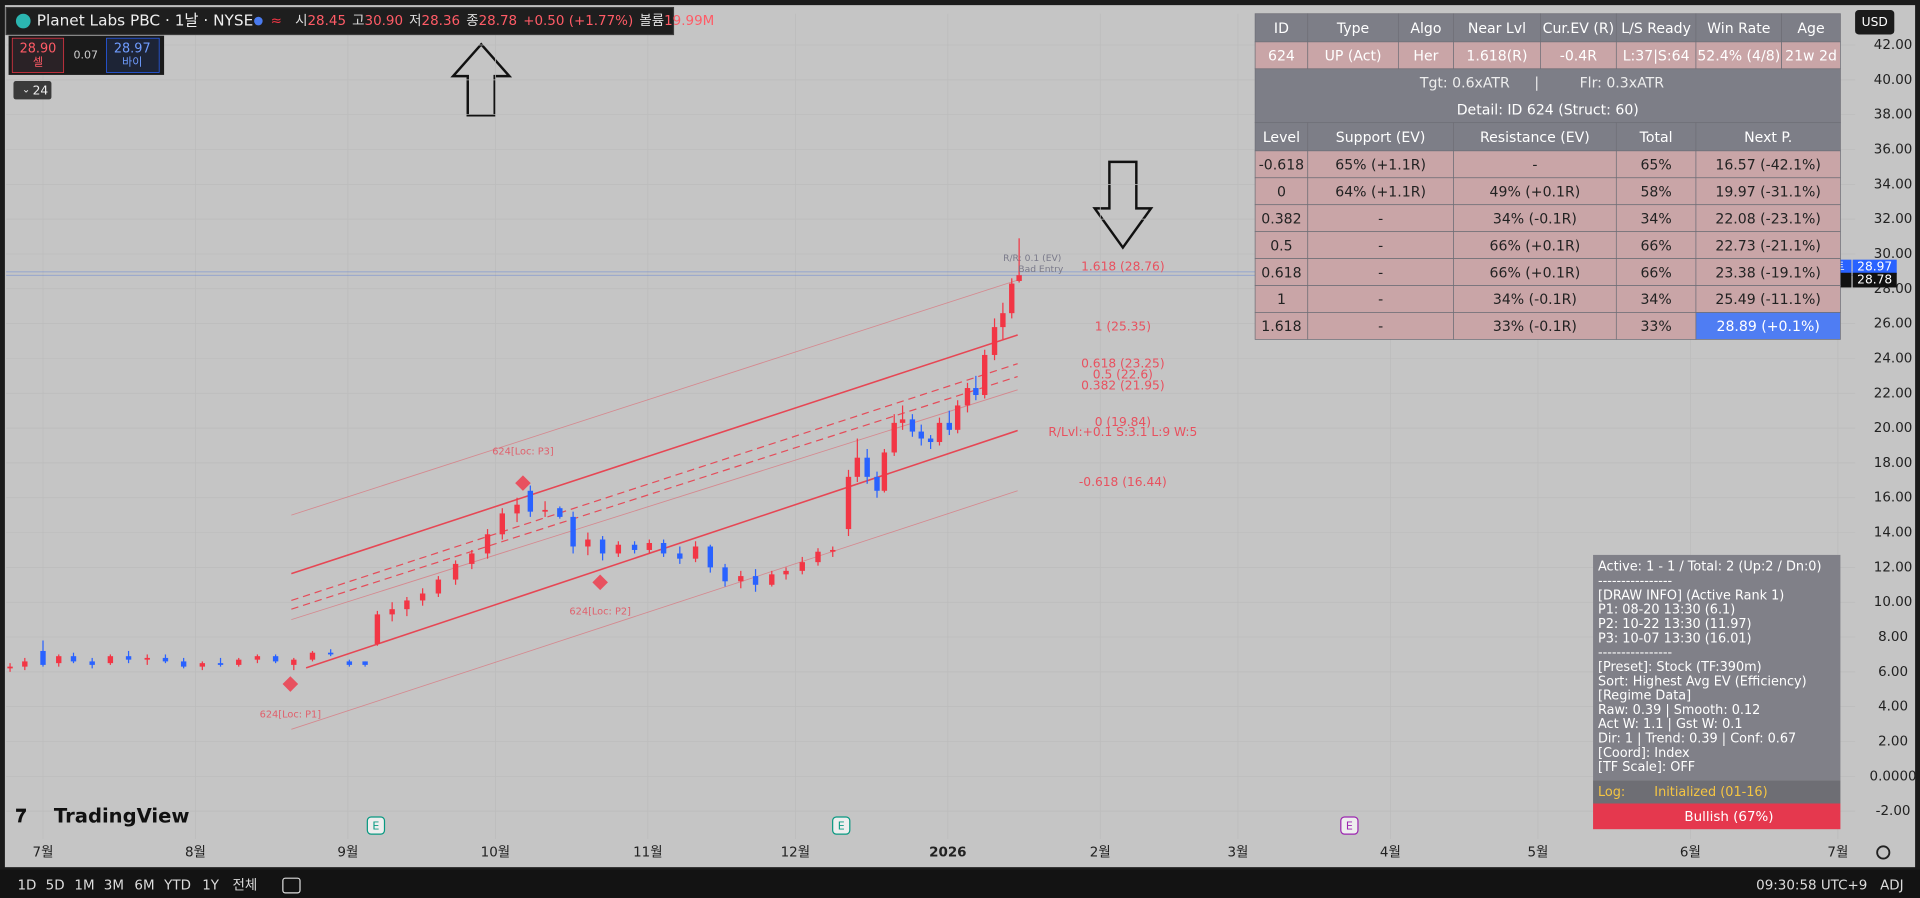 The width and height of the screenshot is (1920, 898). Describe the element at coordinates (1690, 852) in the screenshot. I see `x-tick-label: 6월` at that location.